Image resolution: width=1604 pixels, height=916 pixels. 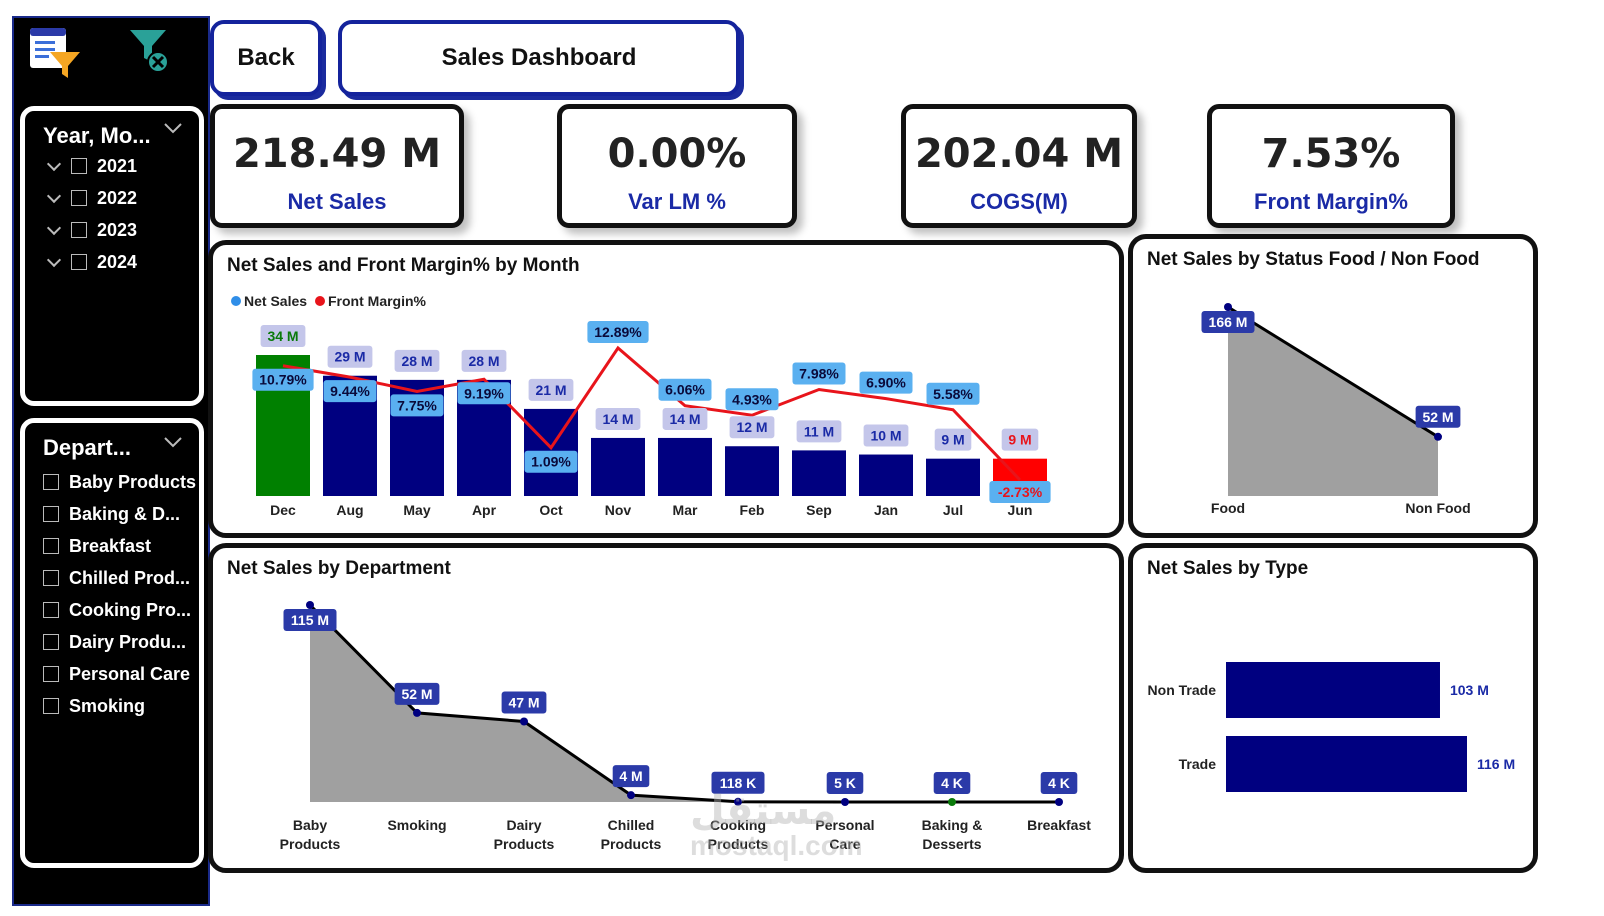 I want to click on slicer-item-label: 2022, so click(x=117, y=197).